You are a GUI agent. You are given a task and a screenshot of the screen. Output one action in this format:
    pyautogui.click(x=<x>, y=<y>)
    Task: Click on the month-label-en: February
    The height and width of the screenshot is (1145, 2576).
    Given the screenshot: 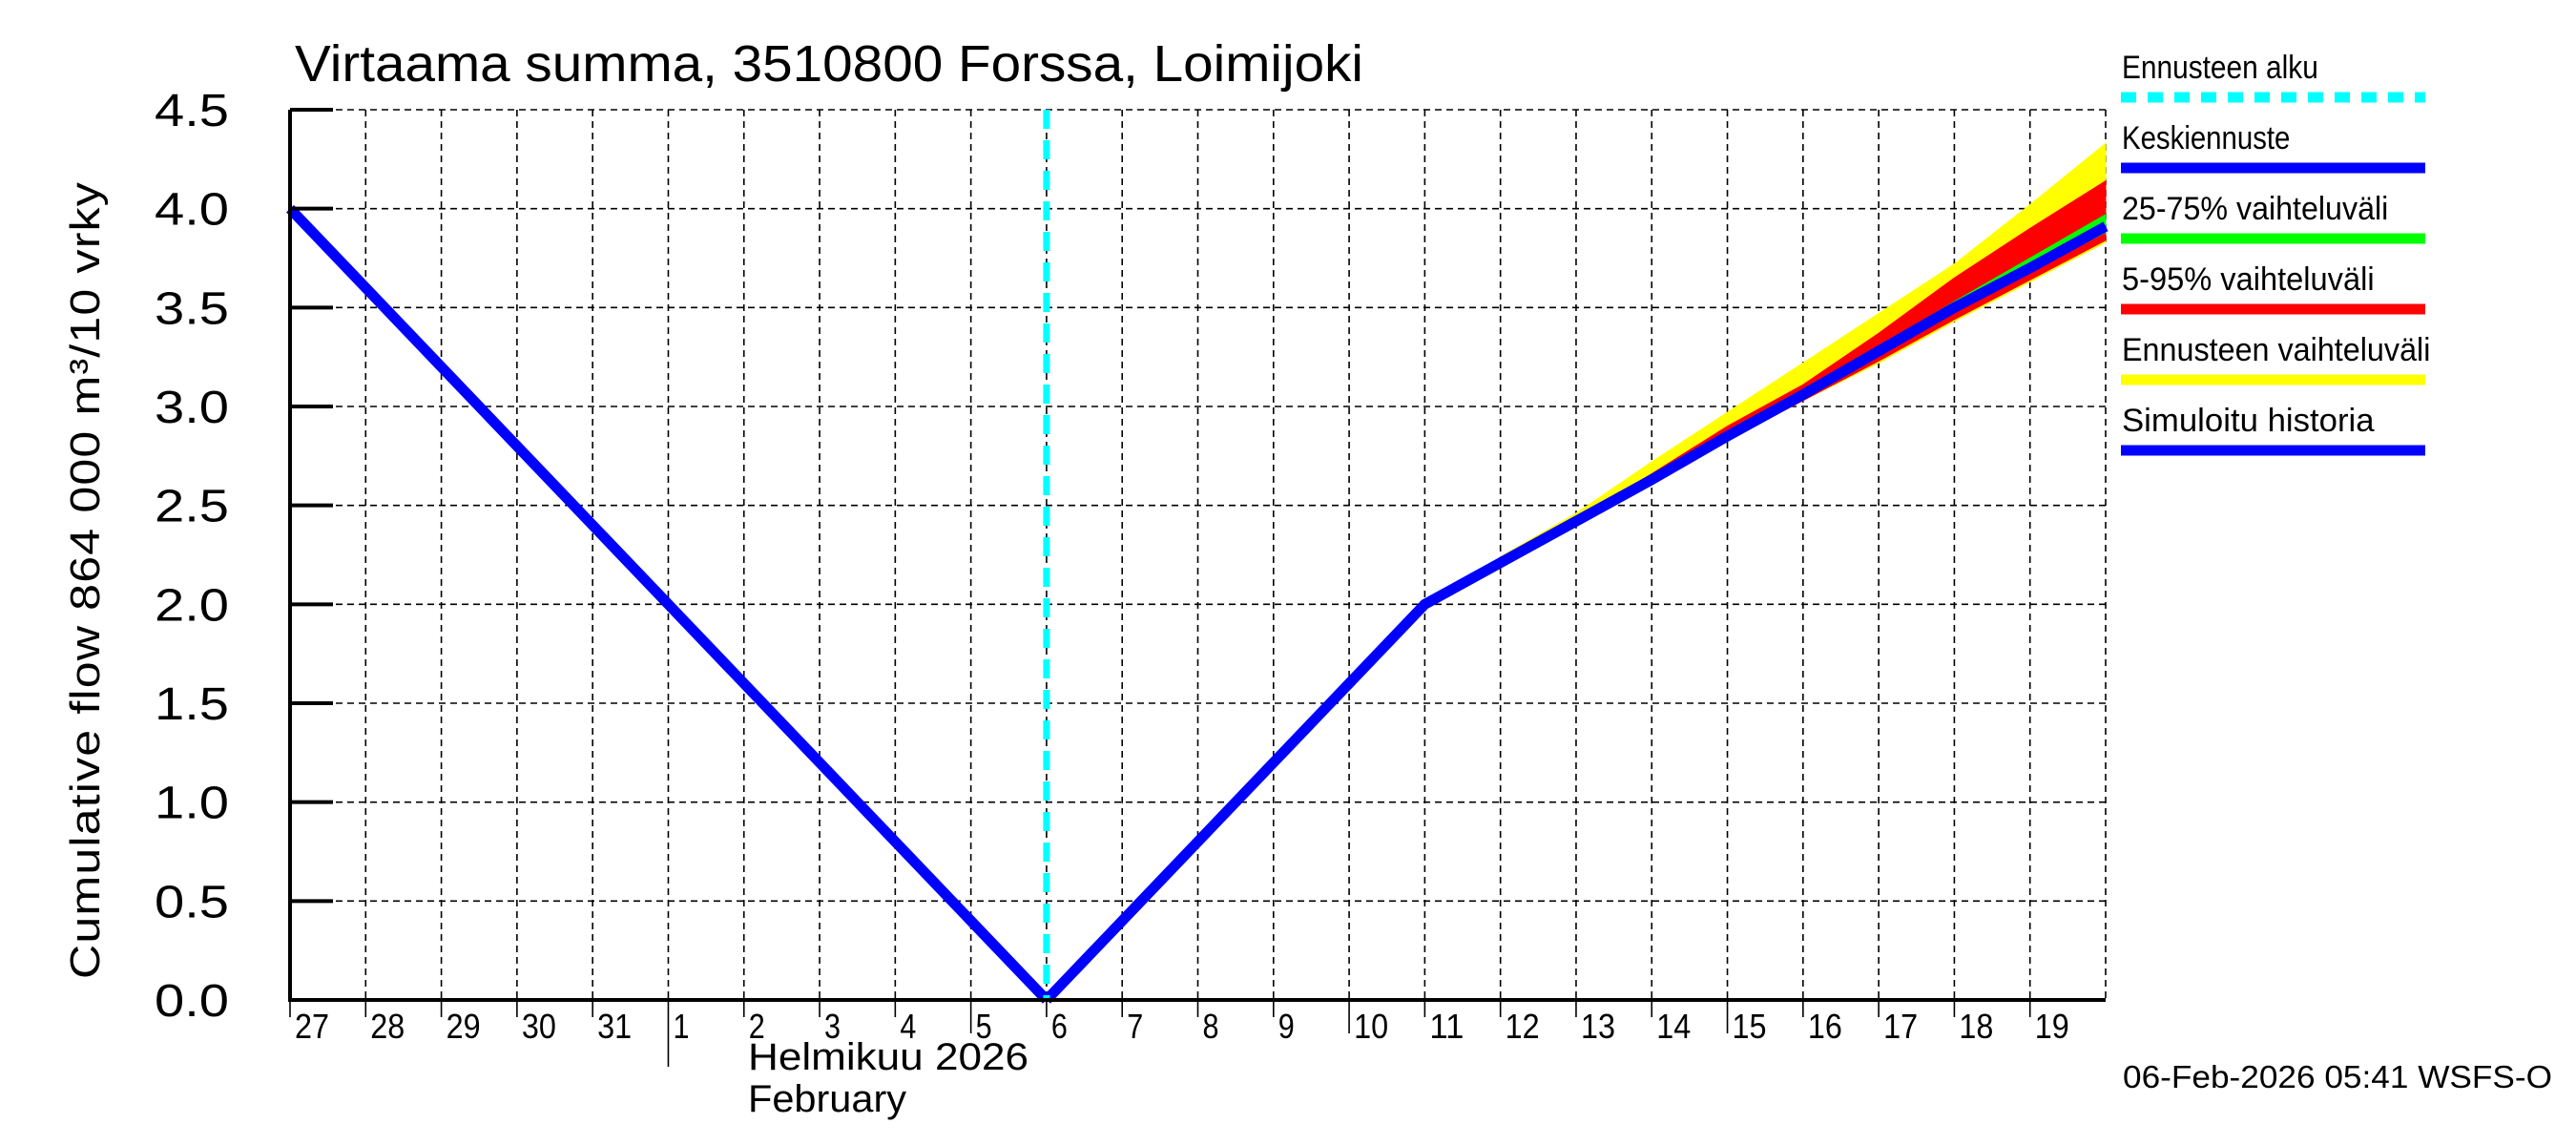 What is the action you would take?
    pyautogui.click(x=827, y=1099)
    